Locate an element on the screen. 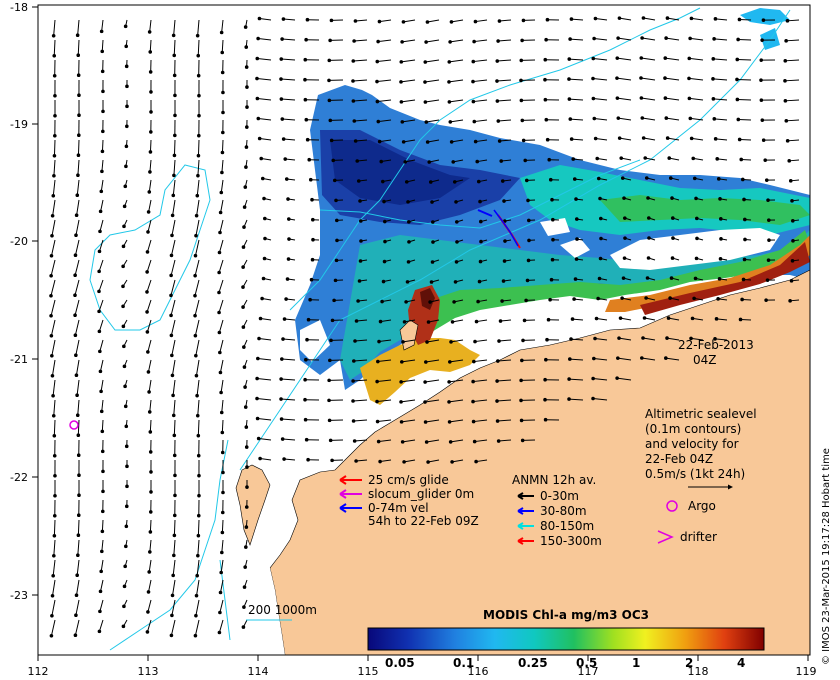 The height and width of the screenshot is (680, 840). depth-scale-label: 200 1000m is located at coordinates (282, 610).